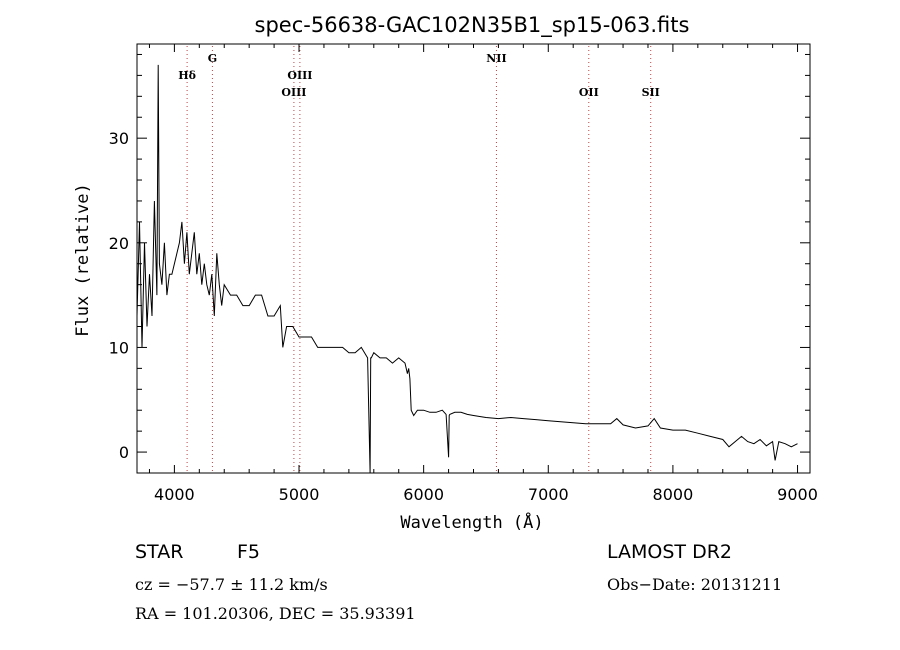  What do you see at coordinates (124, 452) in the screenshot?
I see `y-tick-label: 0` at bounding box center [124, 452].